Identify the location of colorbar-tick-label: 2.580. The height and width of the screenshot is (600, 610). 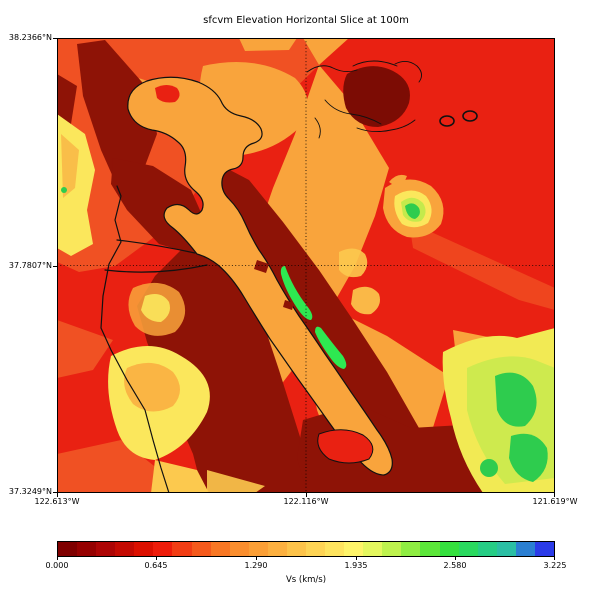
(455, 565).